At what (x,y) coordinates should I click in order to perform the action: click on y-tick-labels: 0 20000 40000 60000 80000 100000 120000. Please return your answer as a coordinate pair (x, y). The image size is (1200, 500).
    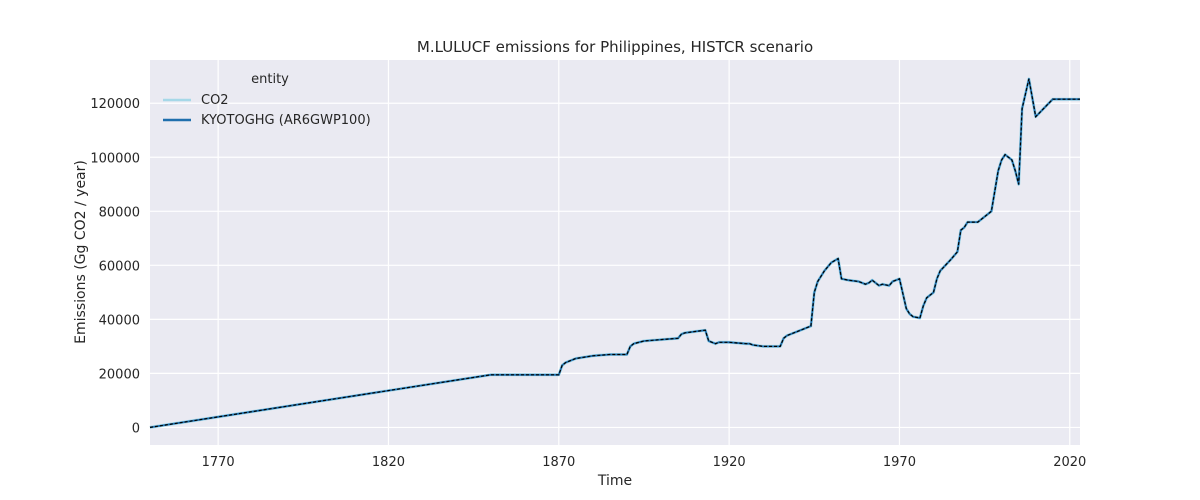
    Looking at the image, I should click on (115, 266).